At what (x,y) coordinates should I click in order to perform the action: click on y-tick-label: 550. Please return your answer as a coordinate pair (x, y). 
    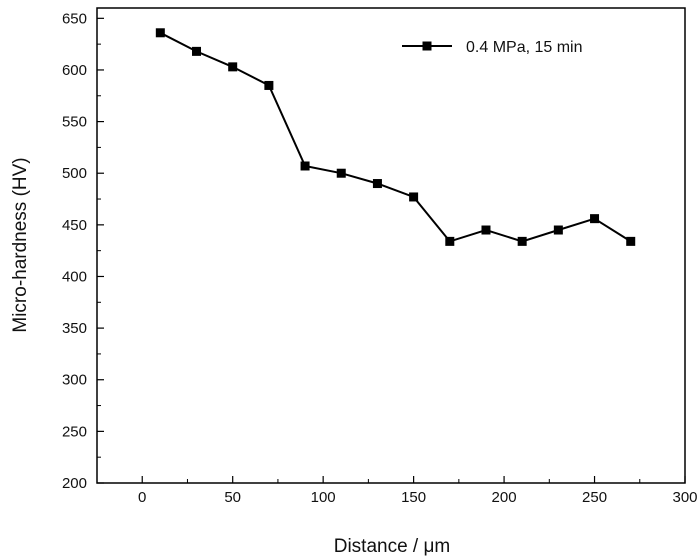
    Looking at the image, I should click on (74, 122).